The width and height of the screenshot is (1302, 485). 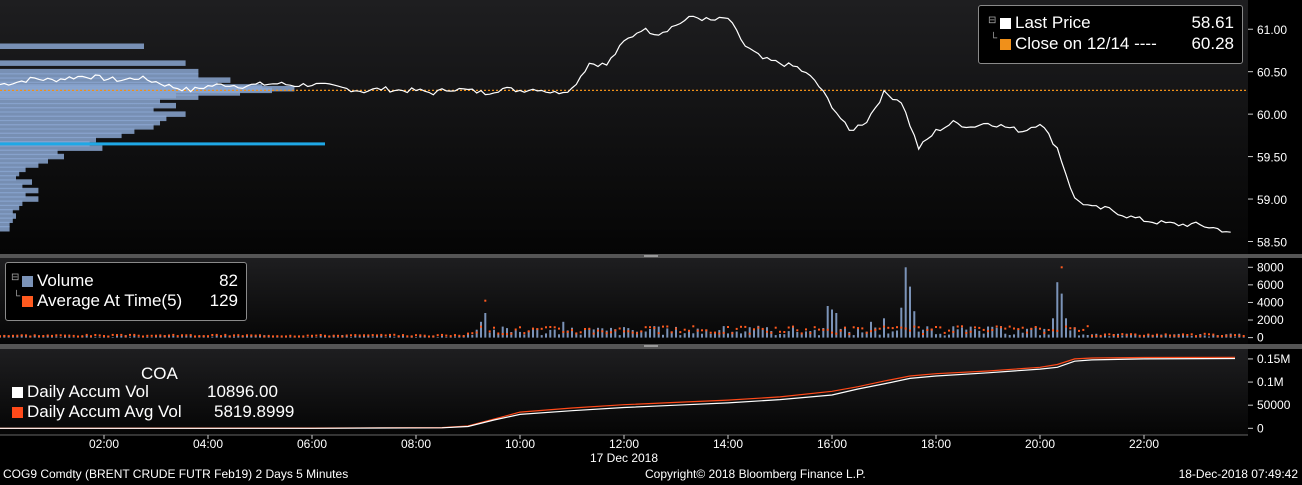 I want to click on xtick-label: 08:00, so click(x=416, y=444).